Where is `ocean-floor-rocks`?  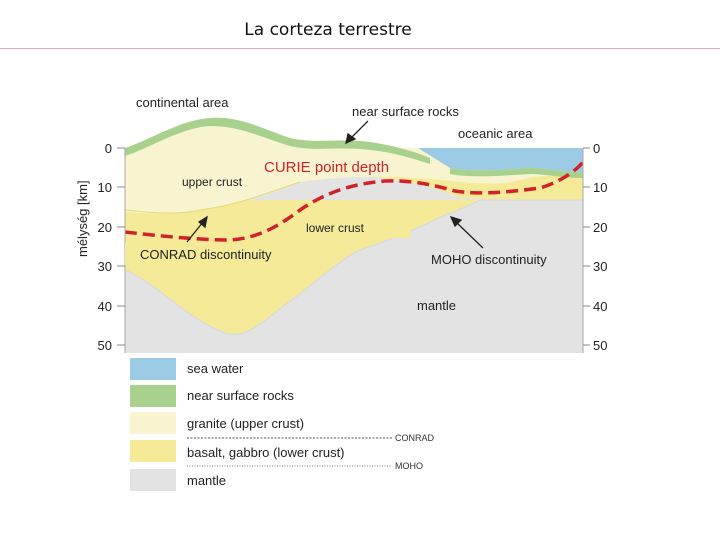 ocean-floor-rocks is located at coordinates (516, 173).